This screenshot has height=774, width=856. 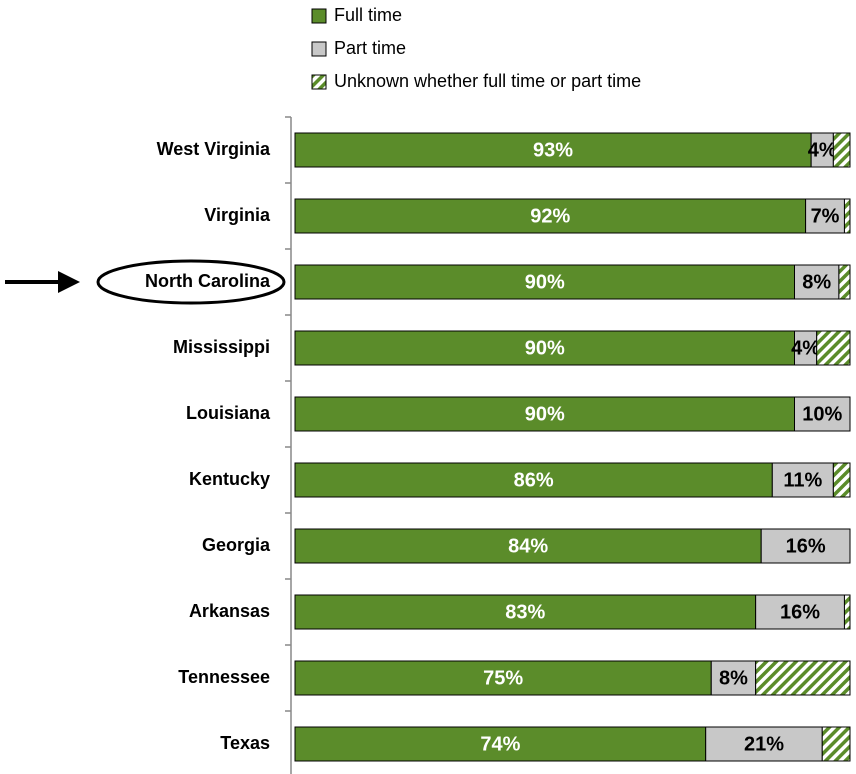 I want to click on category-label: Arkansas, so click(x=229, y=611).